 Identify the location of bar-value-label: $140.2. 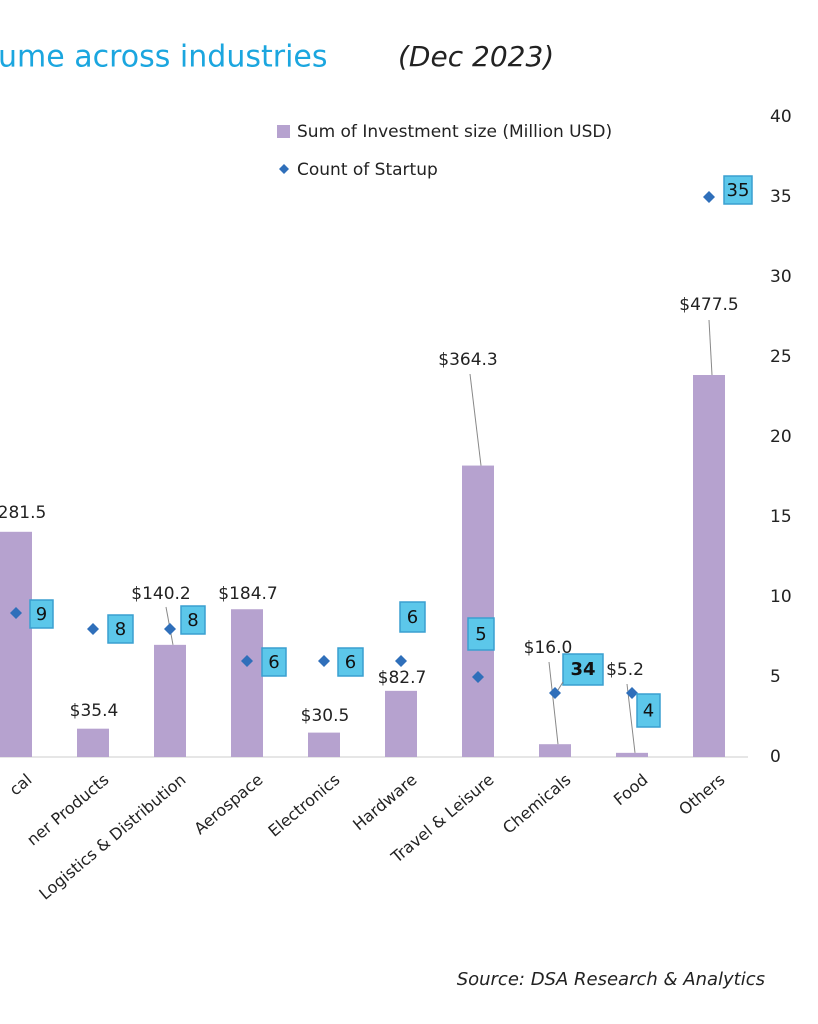
(160, 594).